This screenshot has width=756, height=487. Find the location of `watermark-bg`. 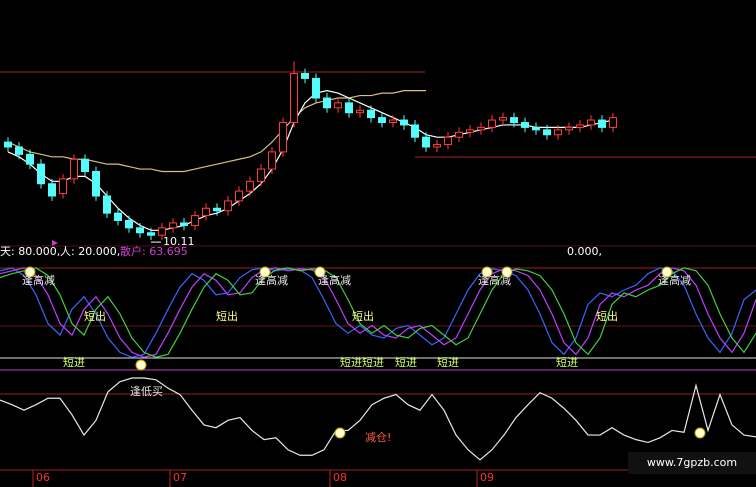

watermark-bg is located at coordinates (692, 463).